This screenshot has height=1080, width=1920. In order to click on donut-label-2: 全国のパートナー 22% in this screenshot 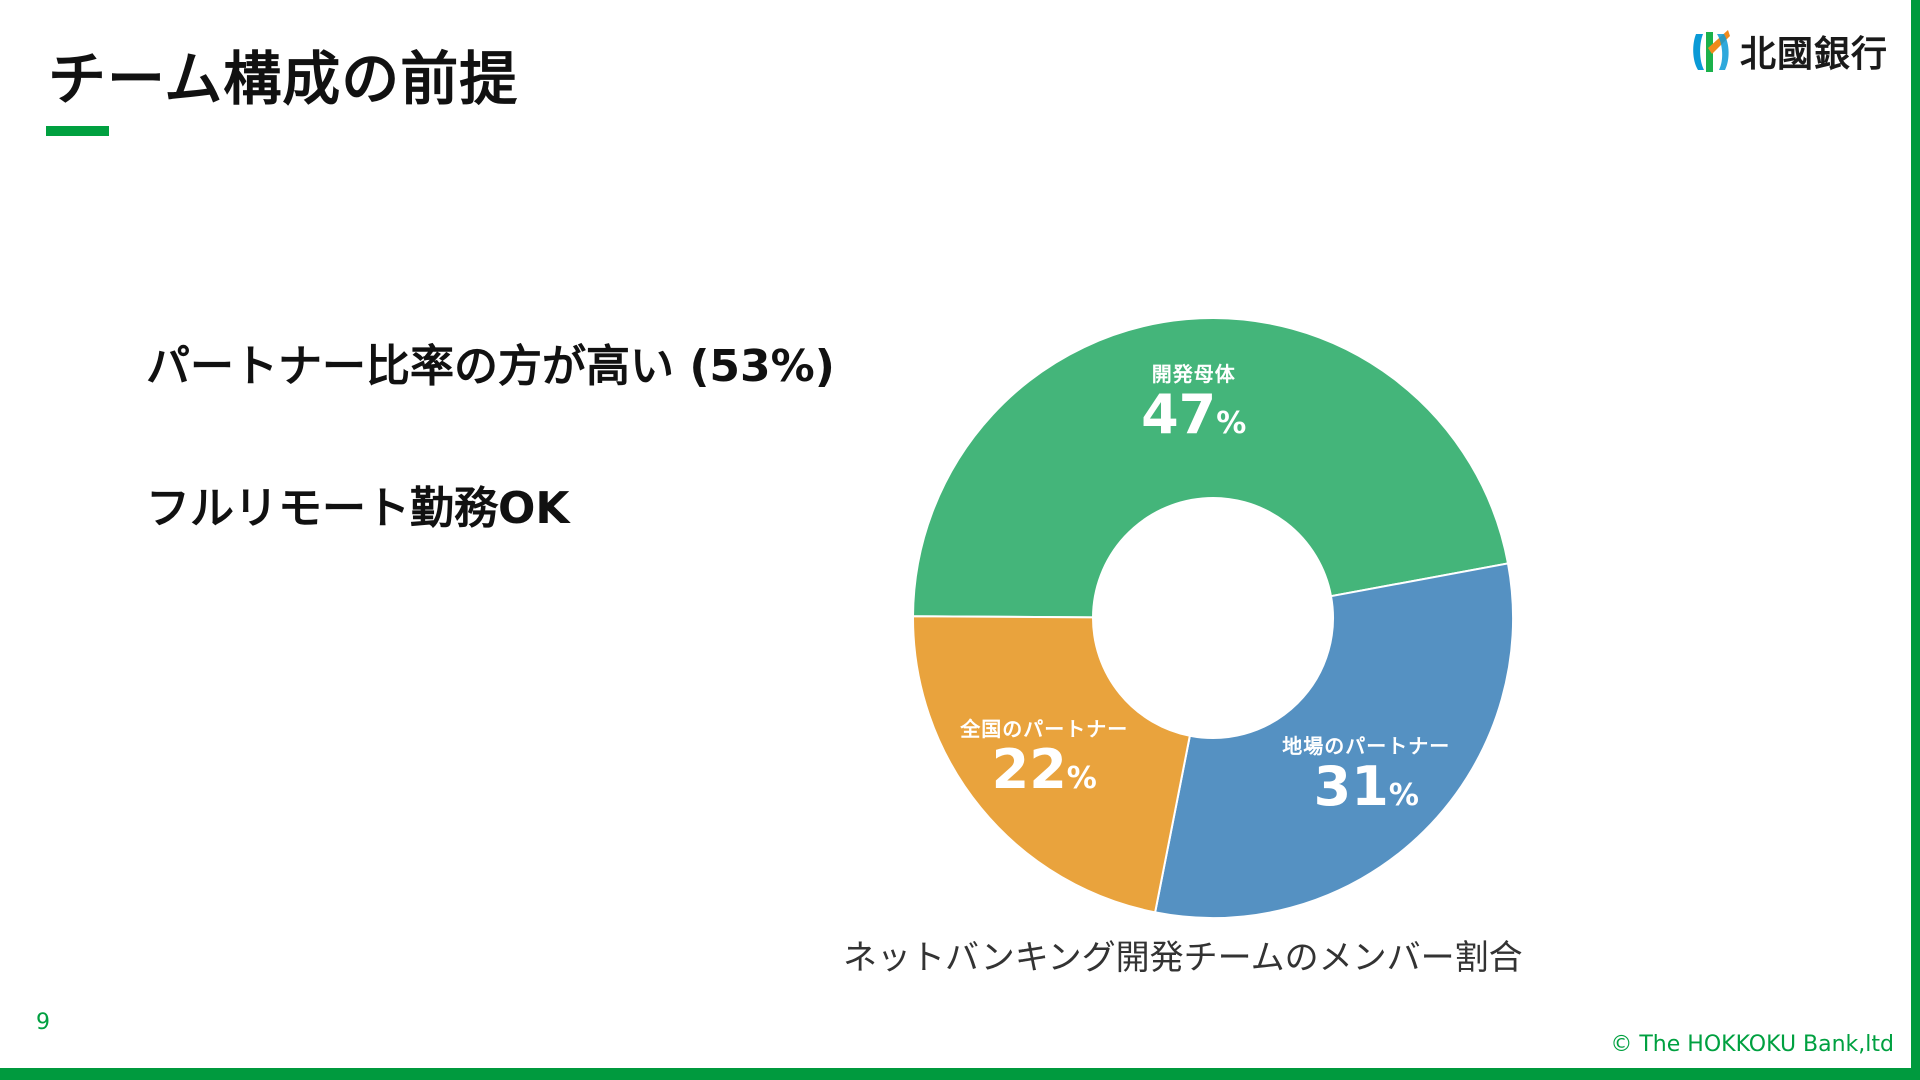, I will do `click(1044, 756)`.